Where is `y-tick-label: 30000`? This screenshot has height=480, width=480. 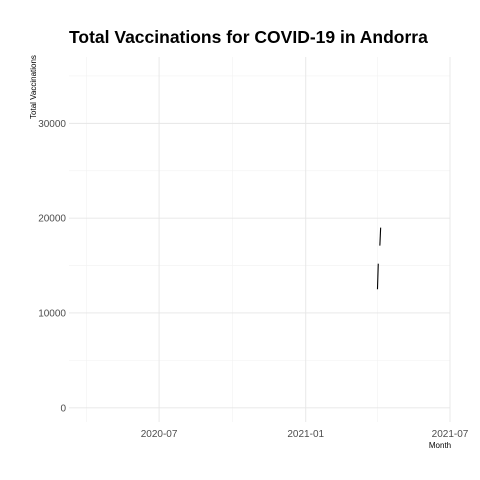 y-tick-label: 30000 is located at coordinates (52, 124).